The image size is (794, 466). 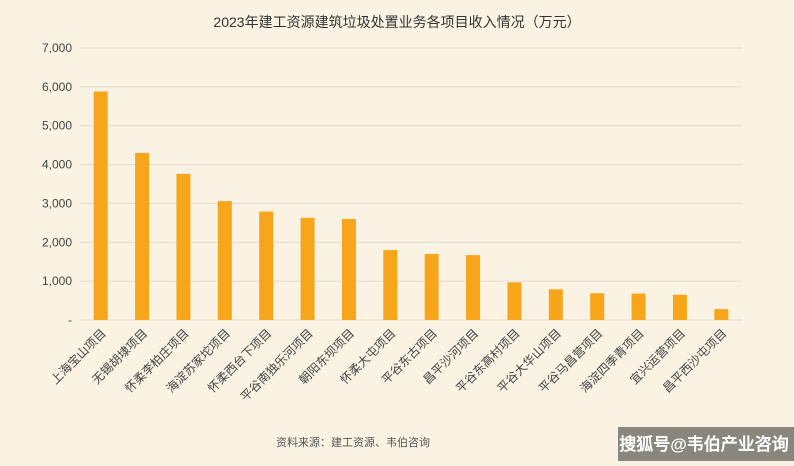 What do you see at coordinates (57, 203) in the screenshot?
I see `y-tick-label: 3,000` at bounding box center [57, 203].